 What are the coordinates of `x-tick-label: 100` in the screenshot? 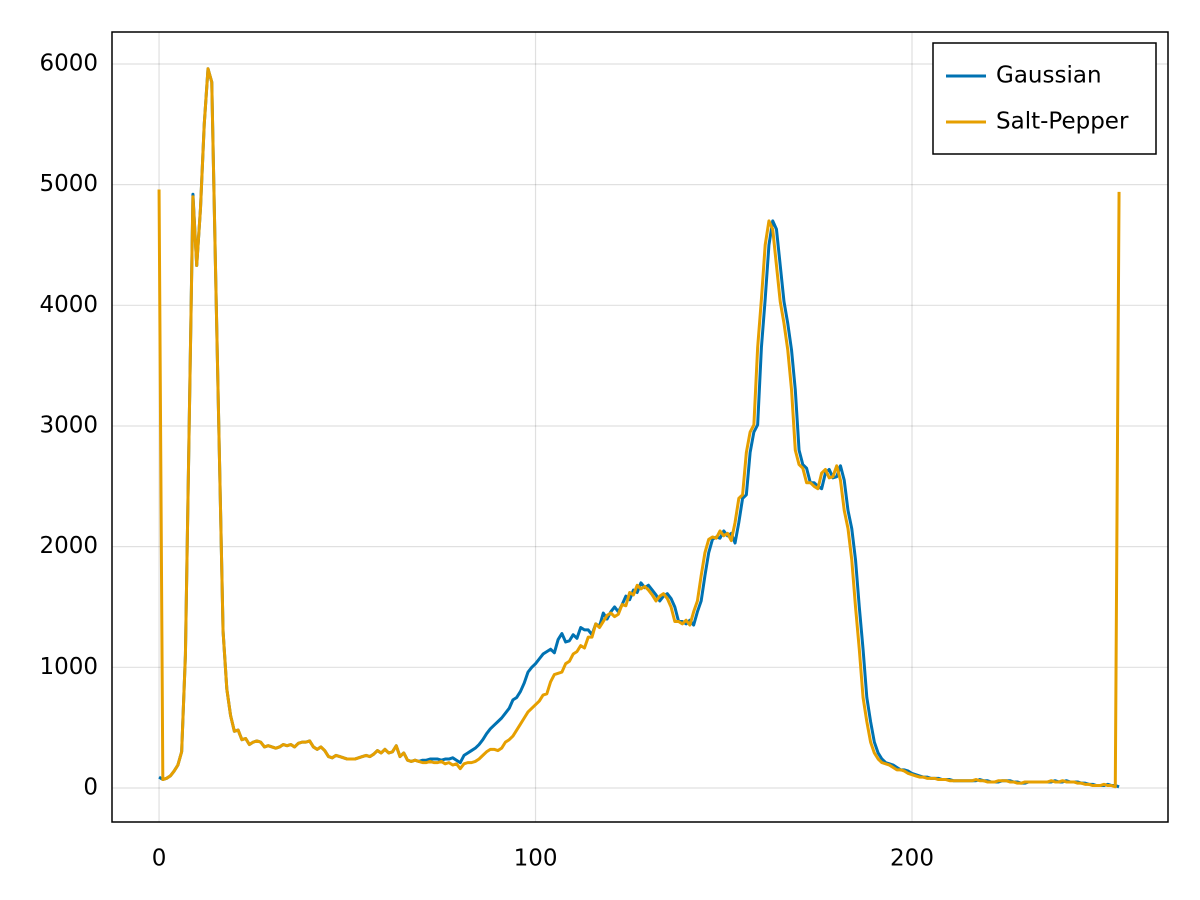 It's located at (536, 859).